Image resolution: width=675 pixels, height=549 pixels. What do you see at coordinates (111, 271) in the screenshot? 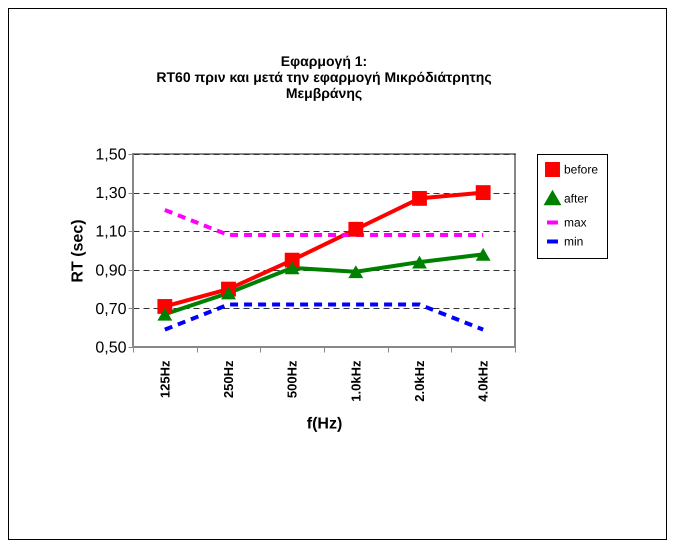
I see `y-tick-label: 0,90` at bounding box center [111, 271].